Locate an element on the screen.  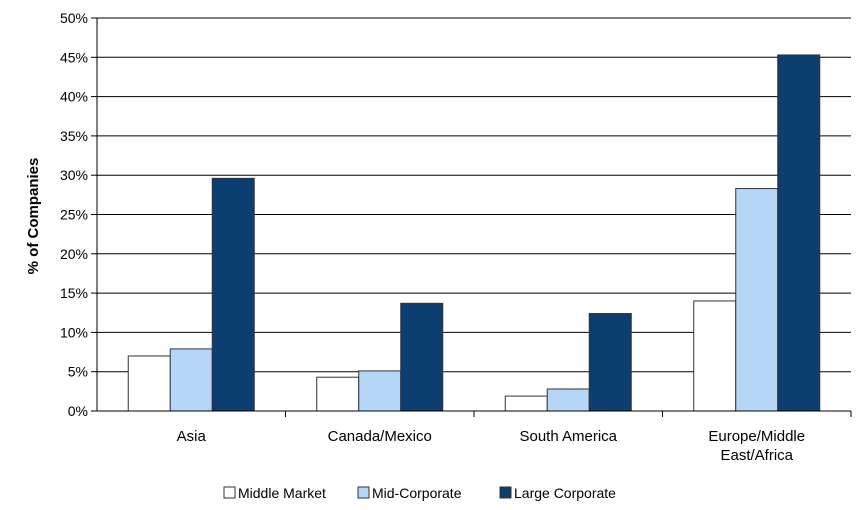
y-tick-label: 45% is located at coordinates (74, 57).